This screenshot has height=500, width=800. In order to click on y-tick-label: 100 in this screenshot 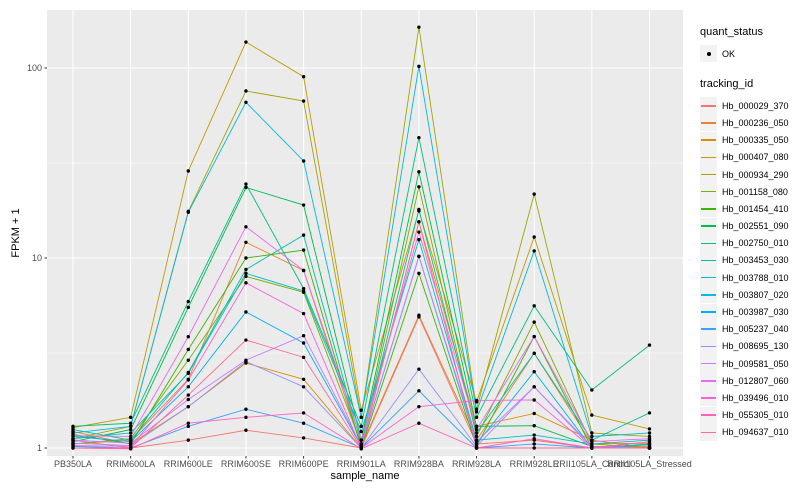, I will do `click(34, 68)`.